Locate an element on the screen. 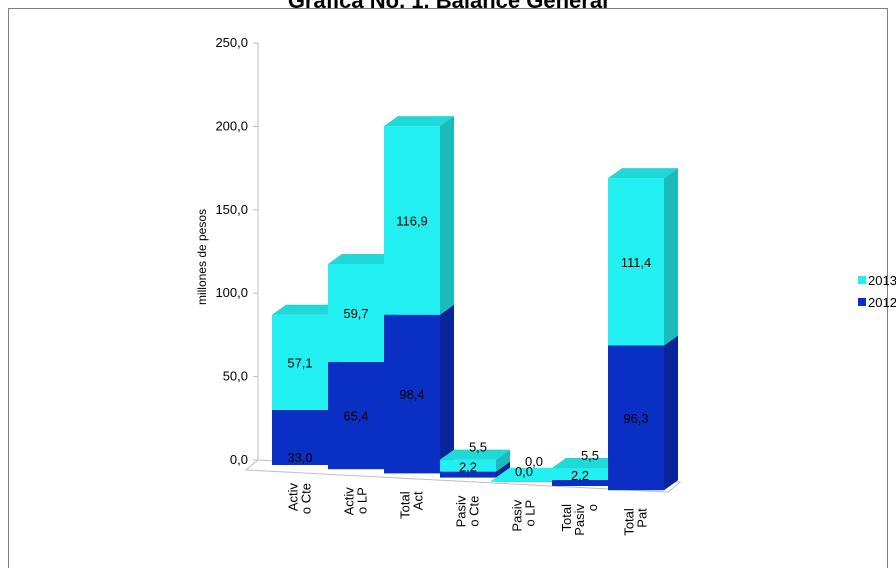 The width and height of the screenshot is (896, 568). y-tick-label: 200,0 is located at coordinates (231, 125).